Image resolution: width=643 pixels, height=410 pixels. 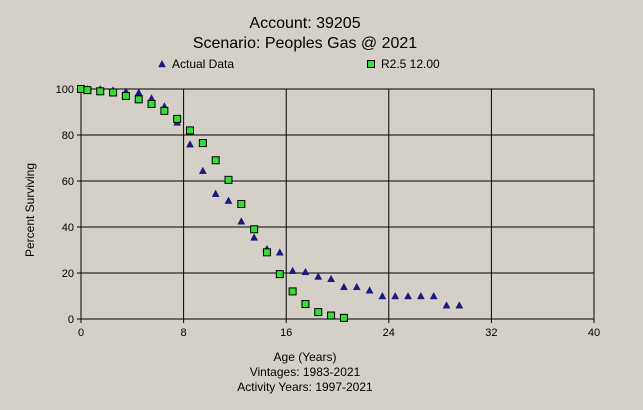 What do you see at coordinates (30, 210) in the screenshot?
I see `y-axis-label: Percent Surviving` at bounding box center [30, 210].